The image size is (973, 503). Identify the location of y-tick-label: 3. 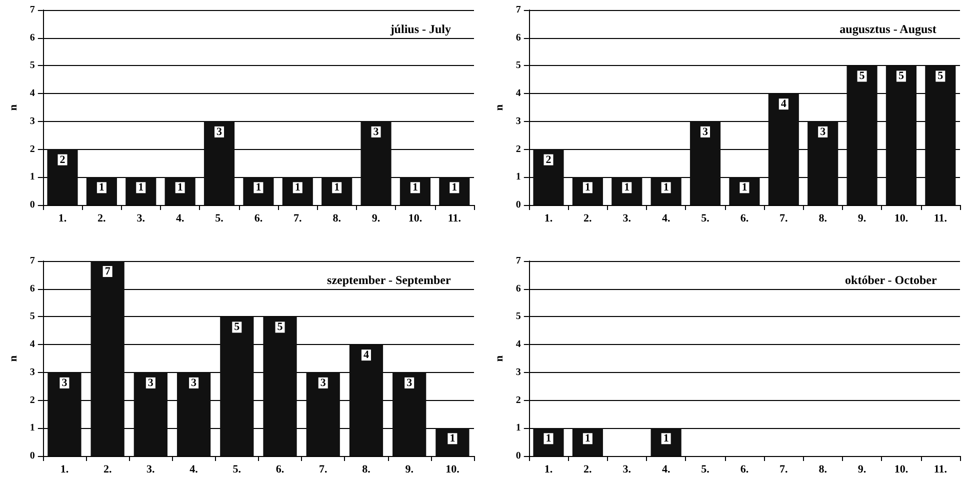
(518, 372).